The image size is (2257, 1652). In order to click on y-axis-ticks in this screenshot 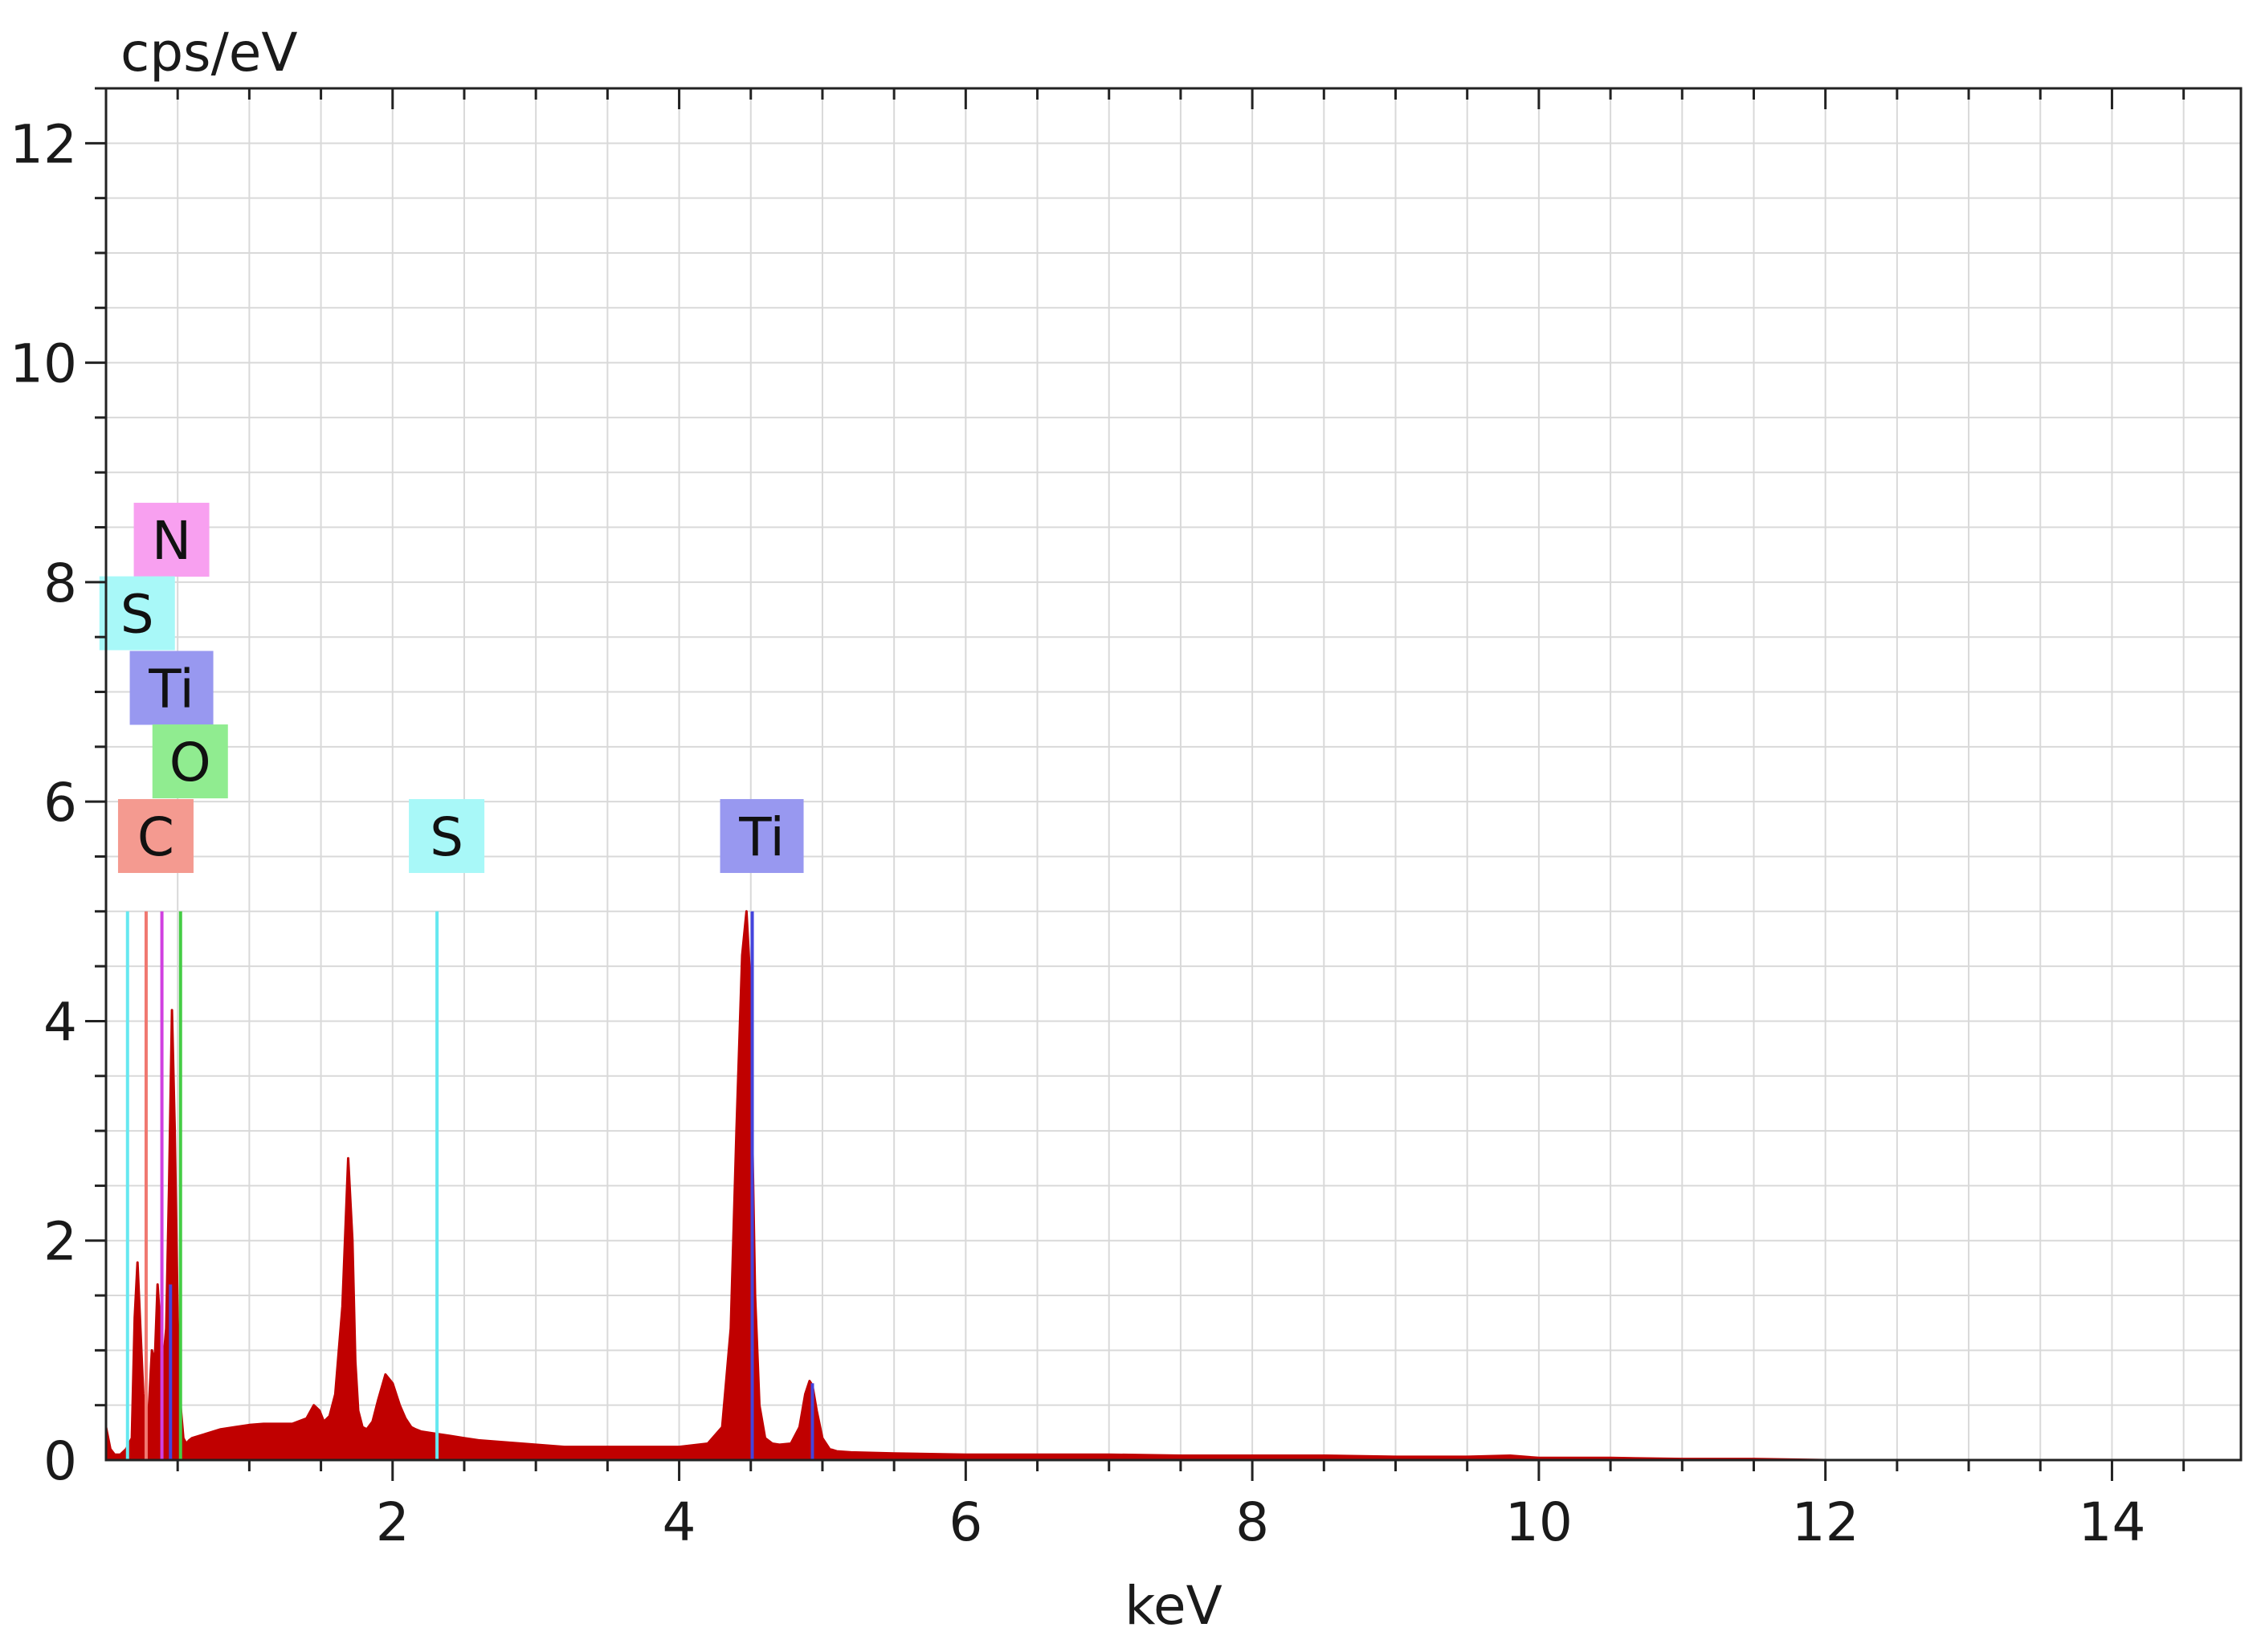, I will do `click(95, 747)`.